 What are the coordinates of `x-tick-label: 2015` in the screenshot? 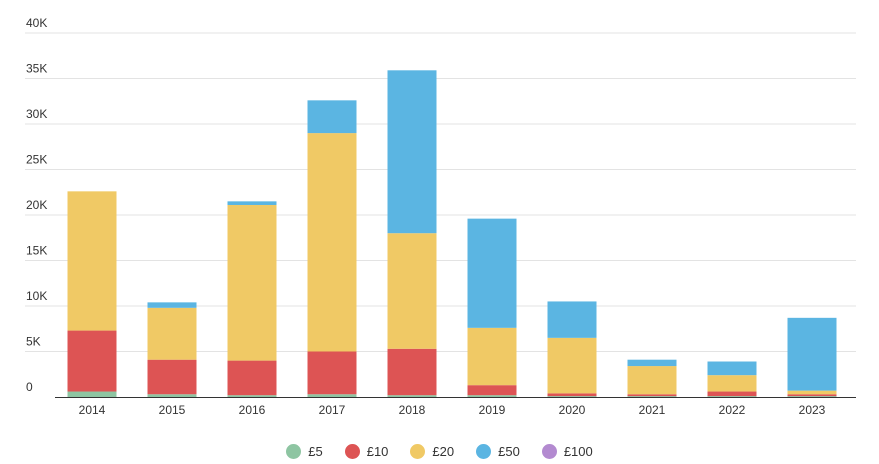 It's located at (172, 410).